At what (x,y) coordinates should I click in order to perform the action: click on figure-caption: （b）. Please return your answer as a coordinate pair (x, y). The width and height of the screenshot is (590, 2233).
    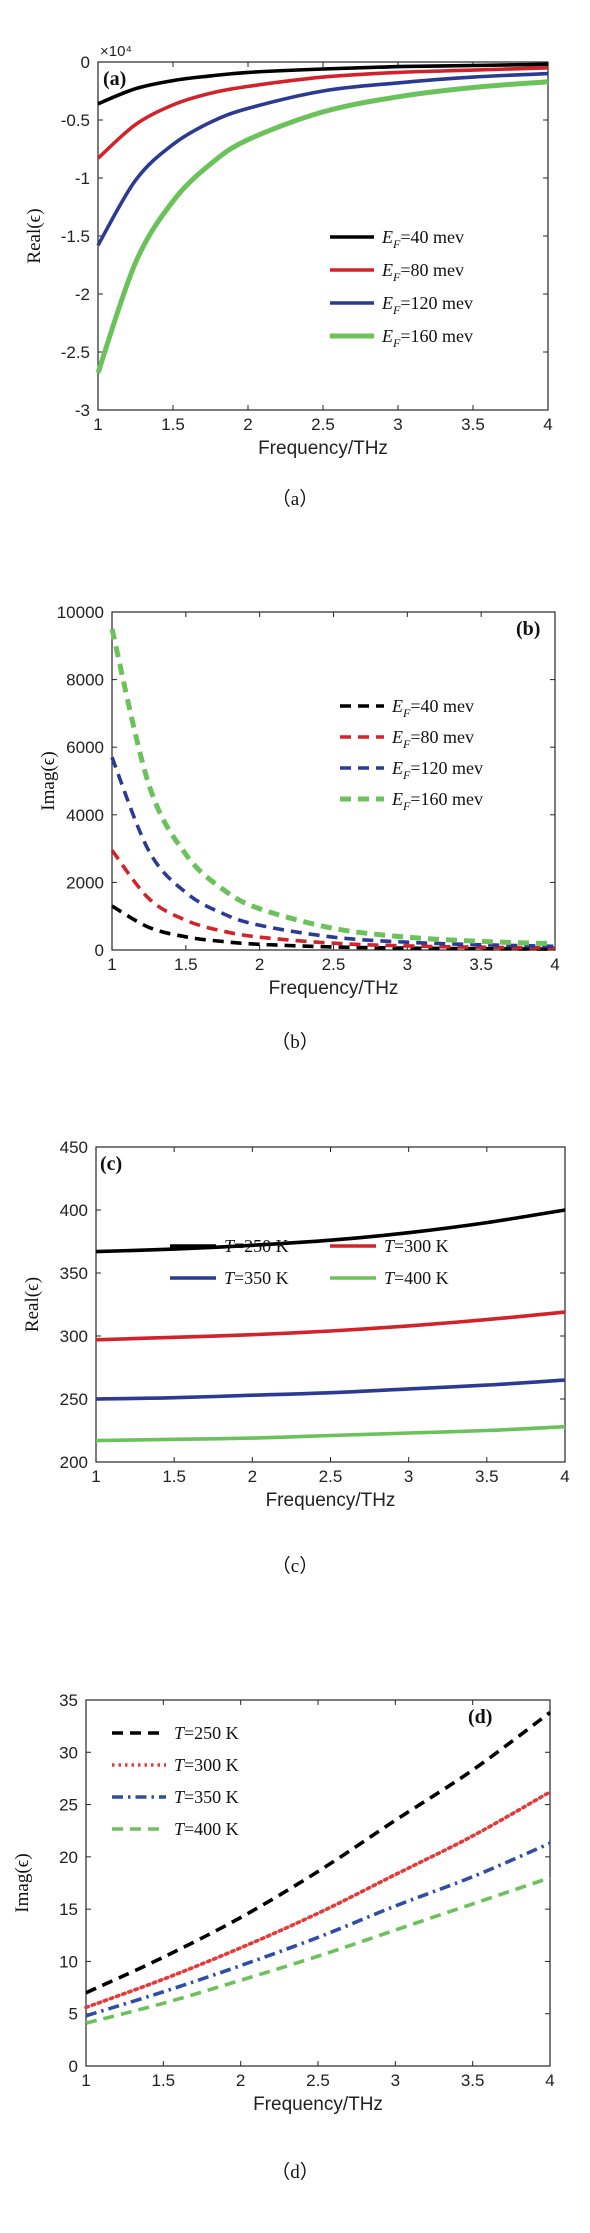
    Looking at the image, I should click on (295, 1042).